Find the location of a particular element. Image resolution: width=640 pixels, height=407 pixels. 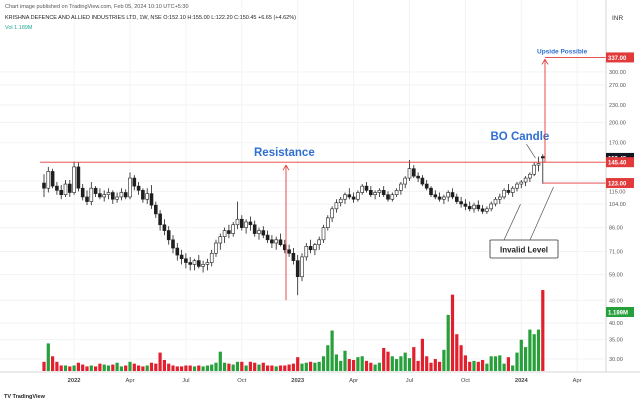

upside-label: Upside Possible is located at coordinates (562, 51).